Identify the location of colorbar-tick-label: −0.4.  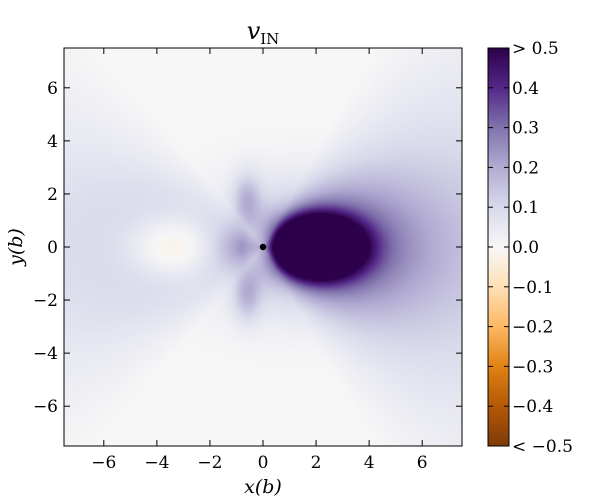
(532, 407).